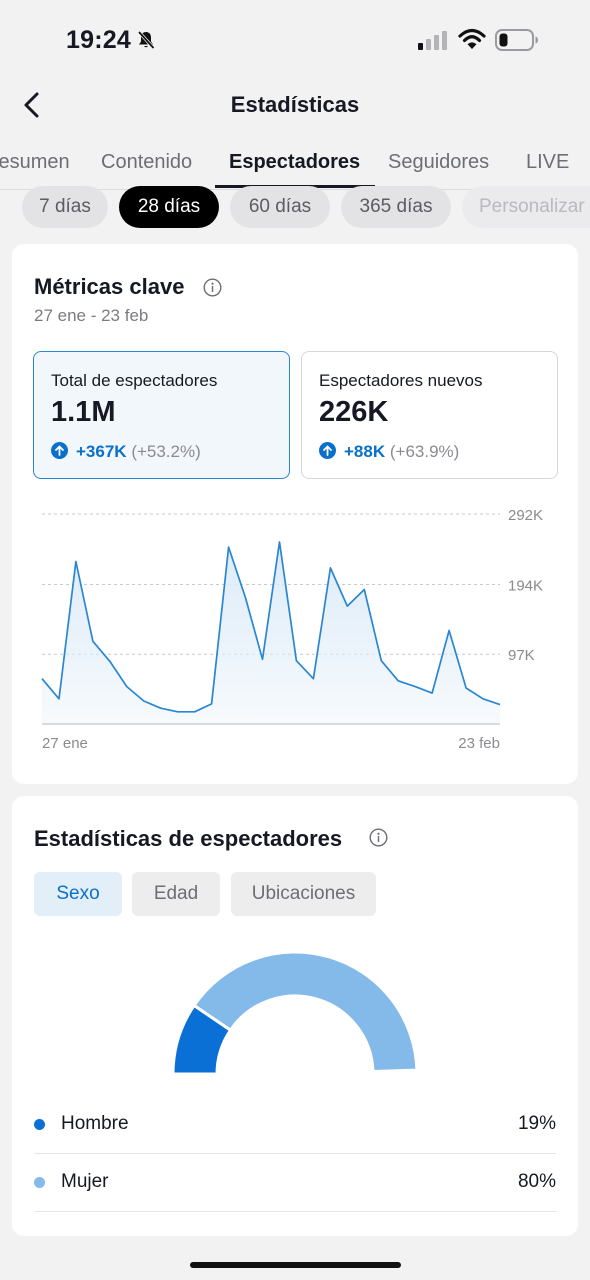 The image size is (590, 1280). Describe the element at coordinates (525, 515) in the screenshot. I see `y-tick-label: 292K` at that location.